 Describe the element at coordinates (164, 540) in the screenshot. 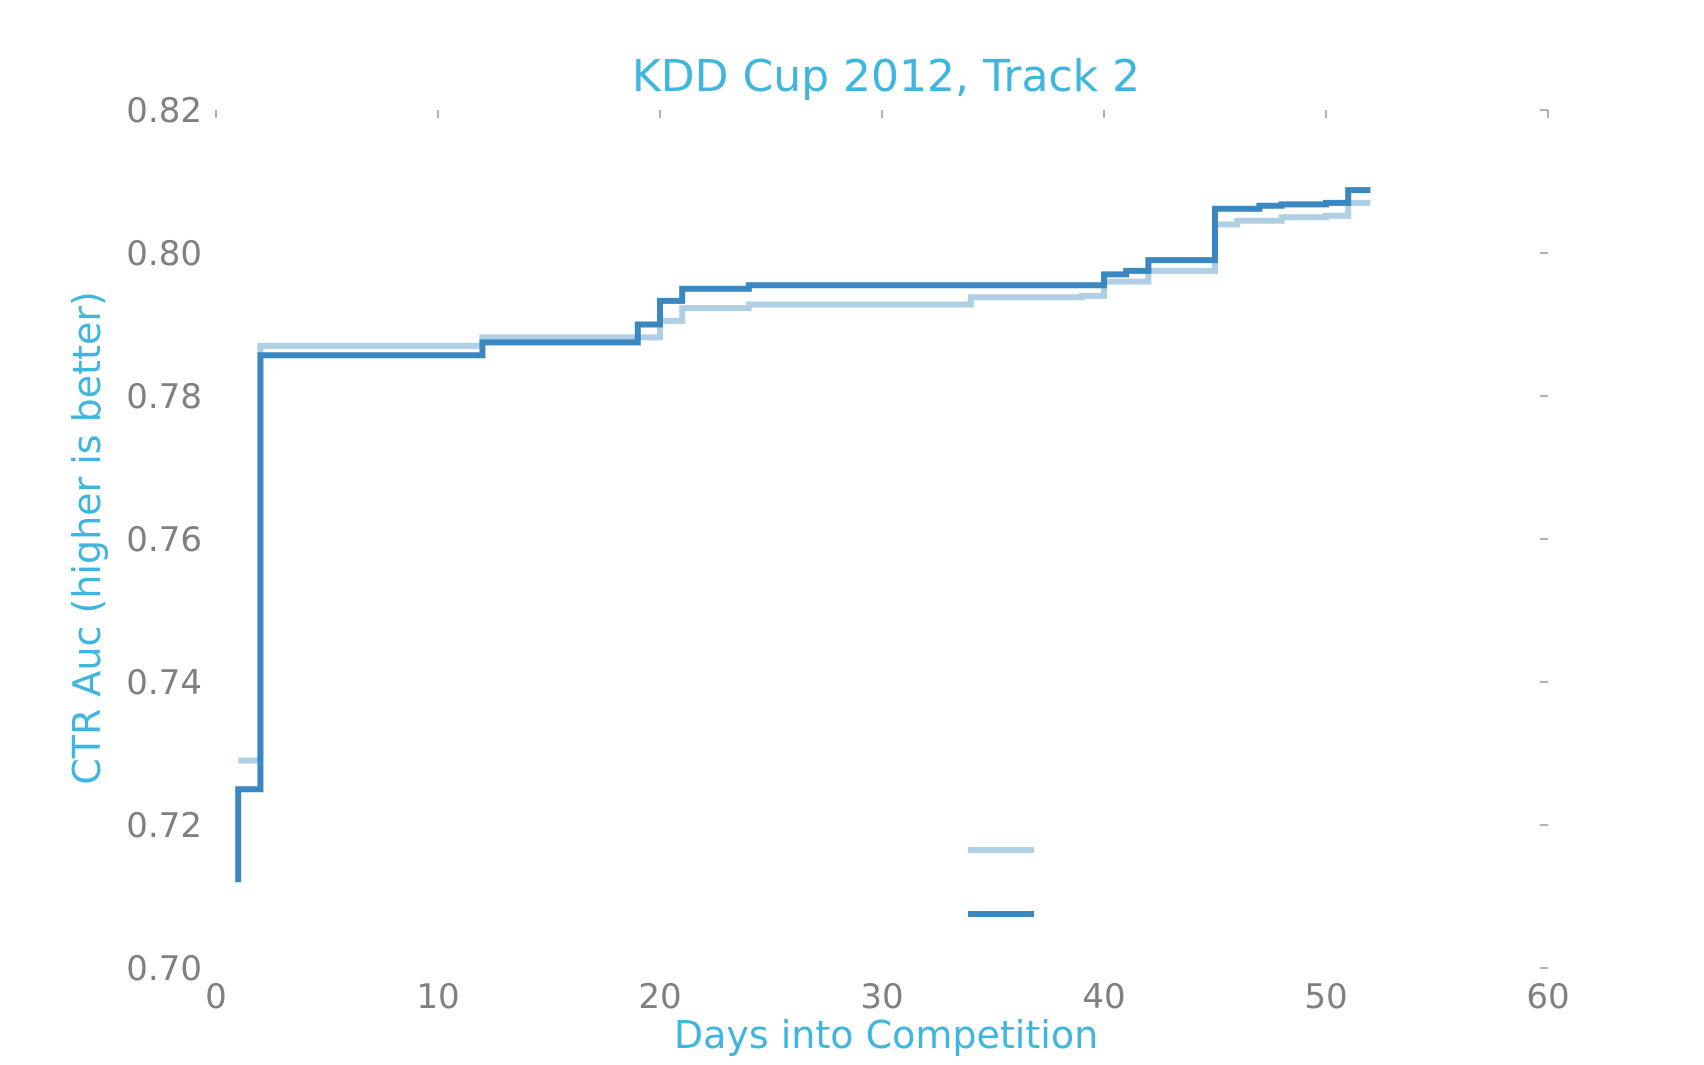

I see `y-tick-label: 0.76` at that location.